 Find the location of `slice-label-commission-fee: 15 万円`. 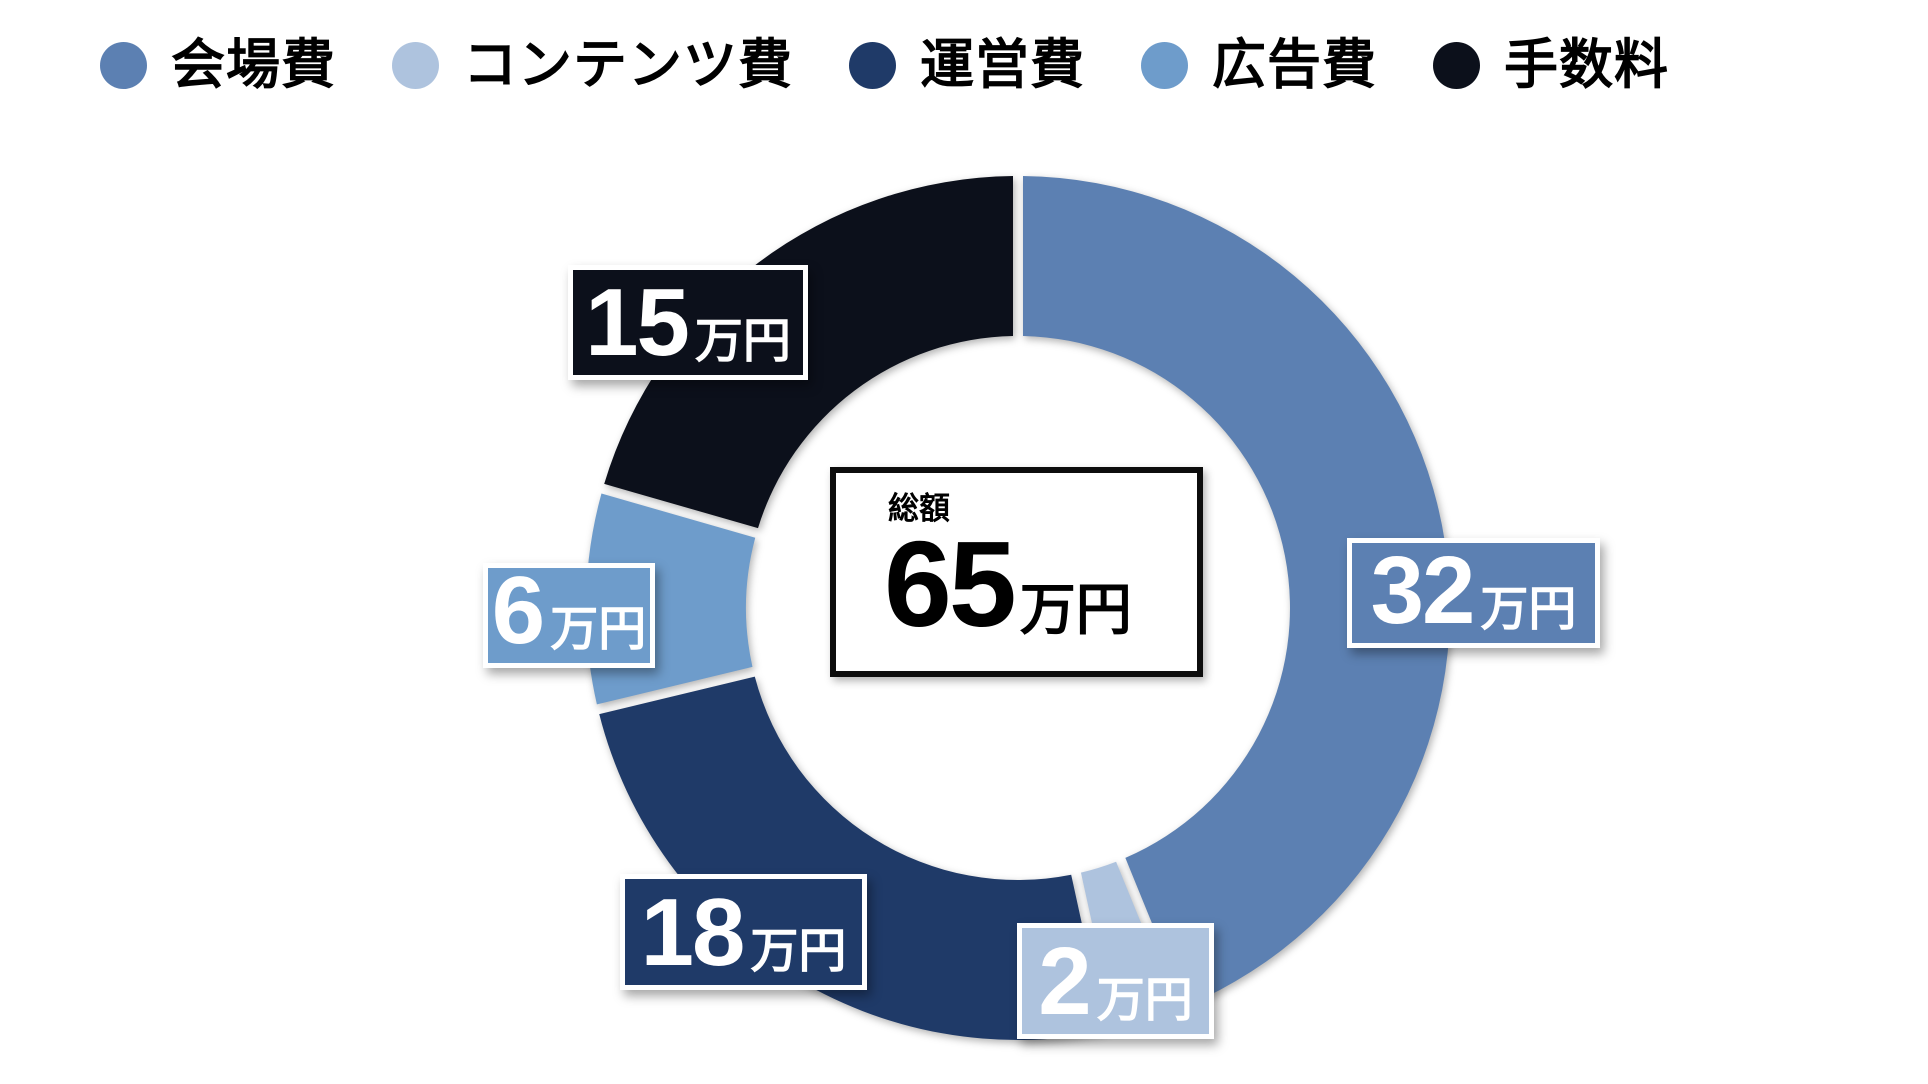

slice-label-commission-fee: 15 万円 is located at coordinates (688, 322).